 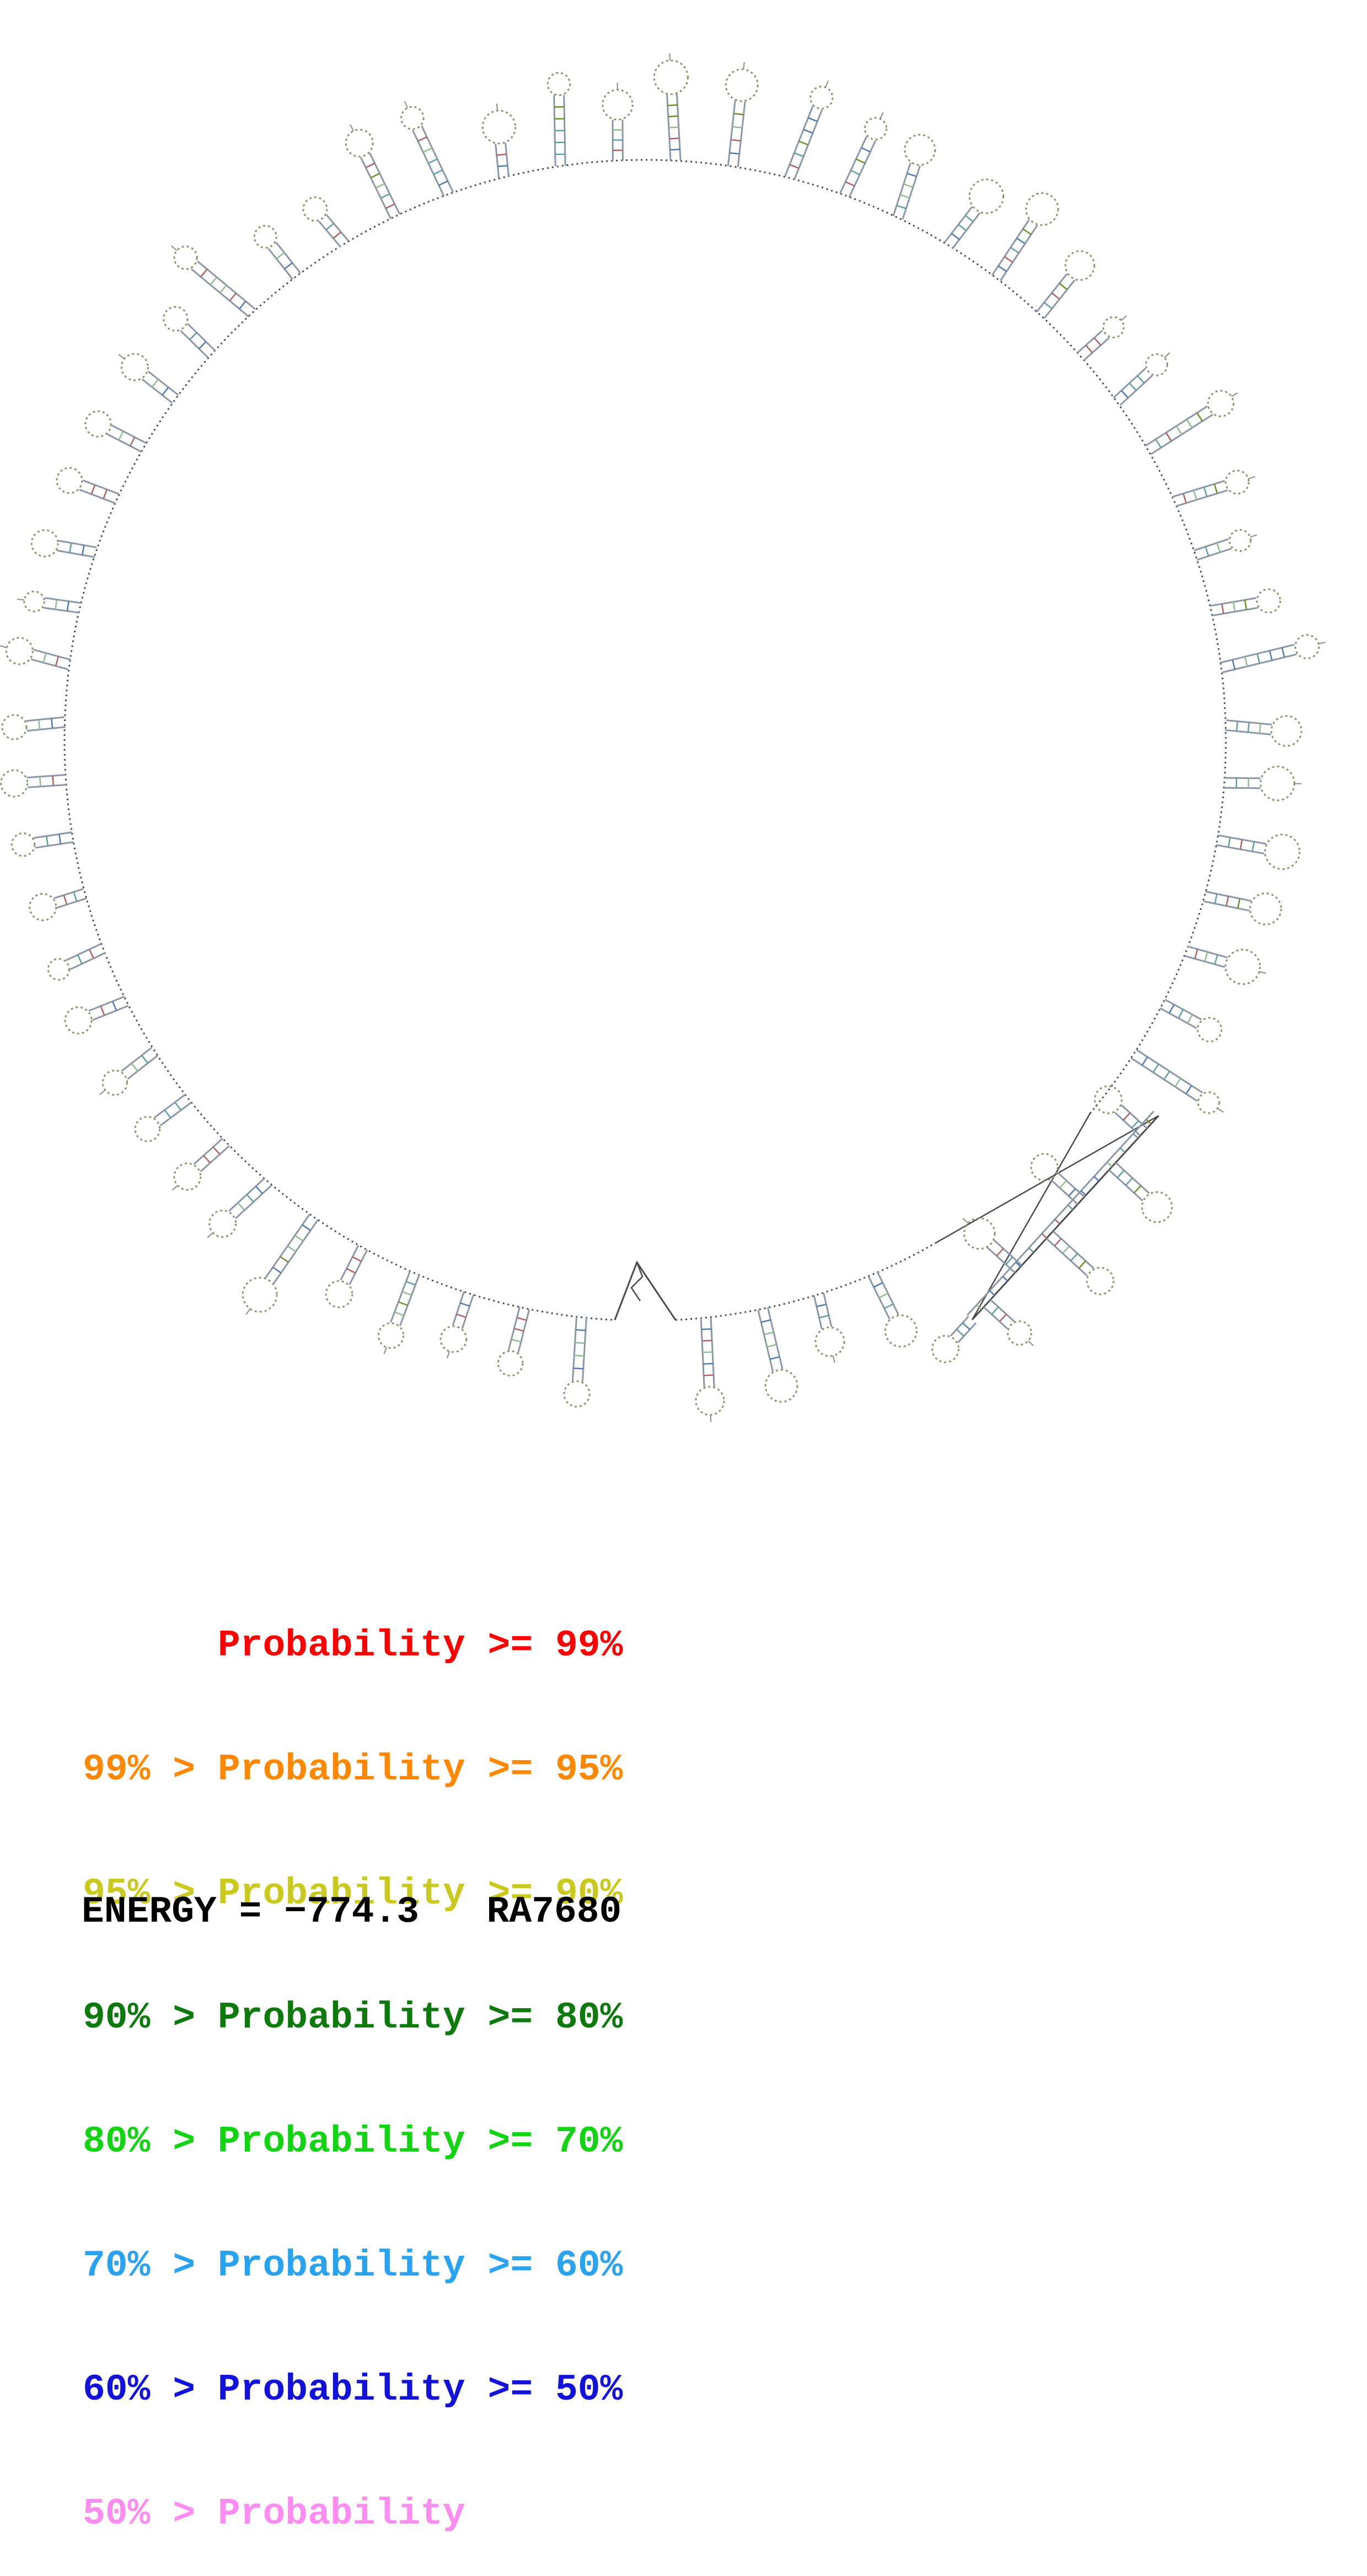 What do you see at coordinates (351, 1912) in the screenshot?
I see `energy-label: ENERGY = −774.3 RA7680` at bounding box center [351, 1912].